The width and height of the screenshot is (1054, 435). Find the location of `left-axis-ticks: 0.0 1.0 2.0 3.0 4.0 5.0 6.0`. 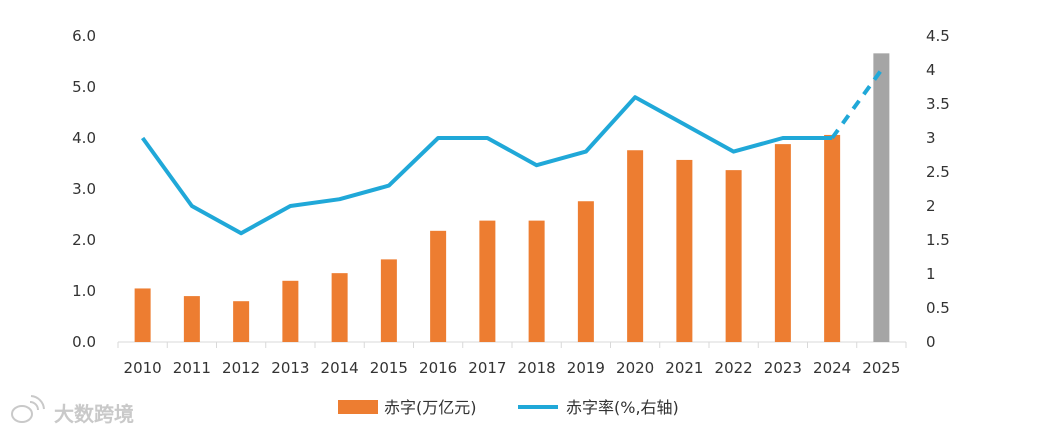

left-axis-ticks: 0.0 1.0 2.0 3.0 4.0 5.0 6.0 is located at coordinates (84, 189).